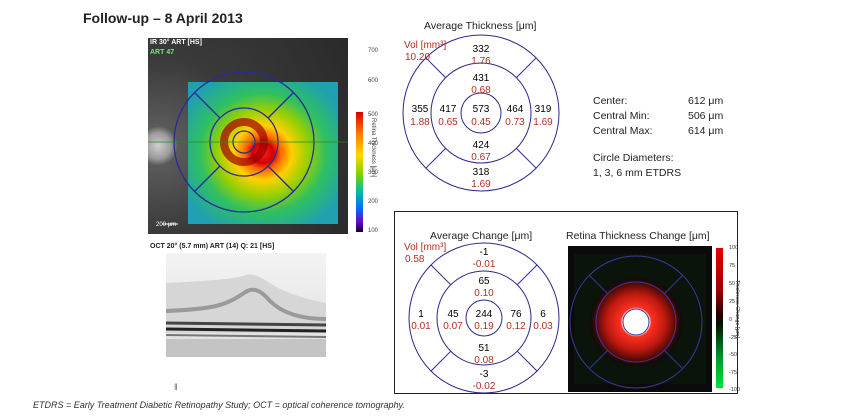 The image size is (848, 418). Describe the element at coordinates (732, 302) in the screenshot. I see `change-tick: 25` at that location.